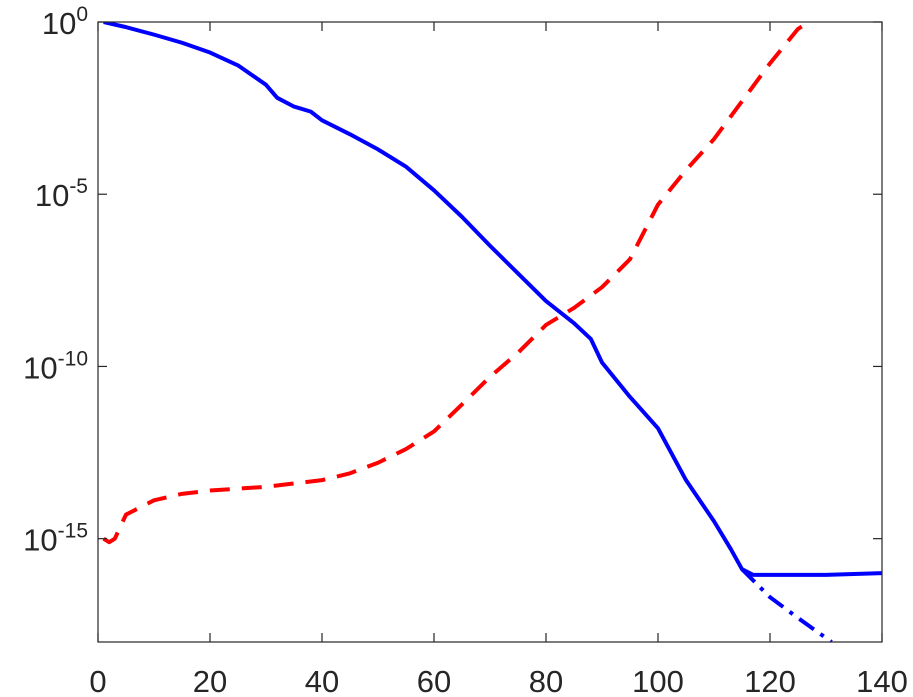  What do you see at coordinates (65, 22) in the screenshot?
I see `y-tick-label: 10⁰` at bounding box center [65, 22].